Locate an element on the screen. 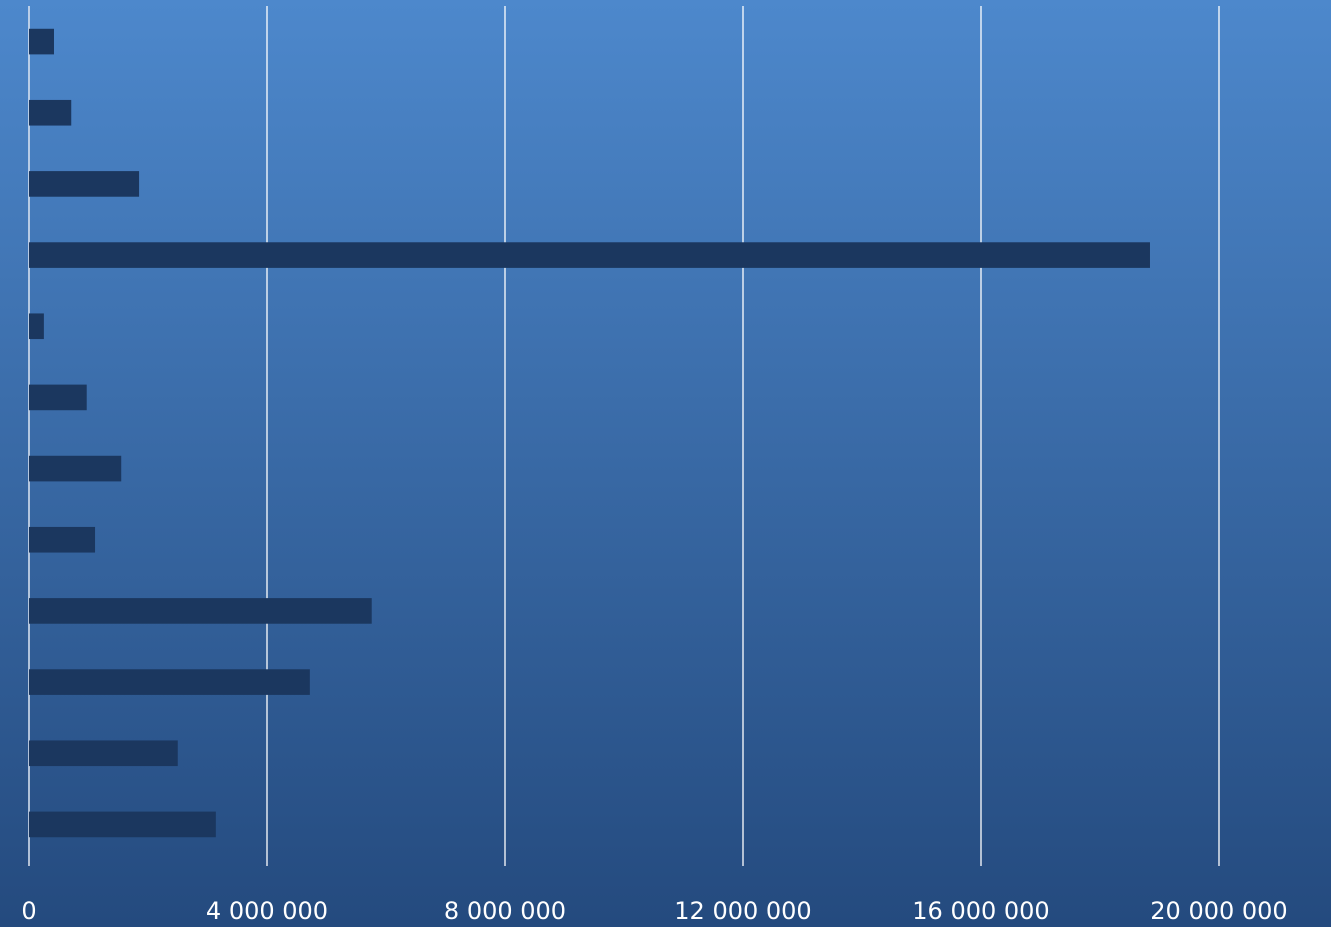  x-tick-label: 0 is located at coordinates (28, 911).